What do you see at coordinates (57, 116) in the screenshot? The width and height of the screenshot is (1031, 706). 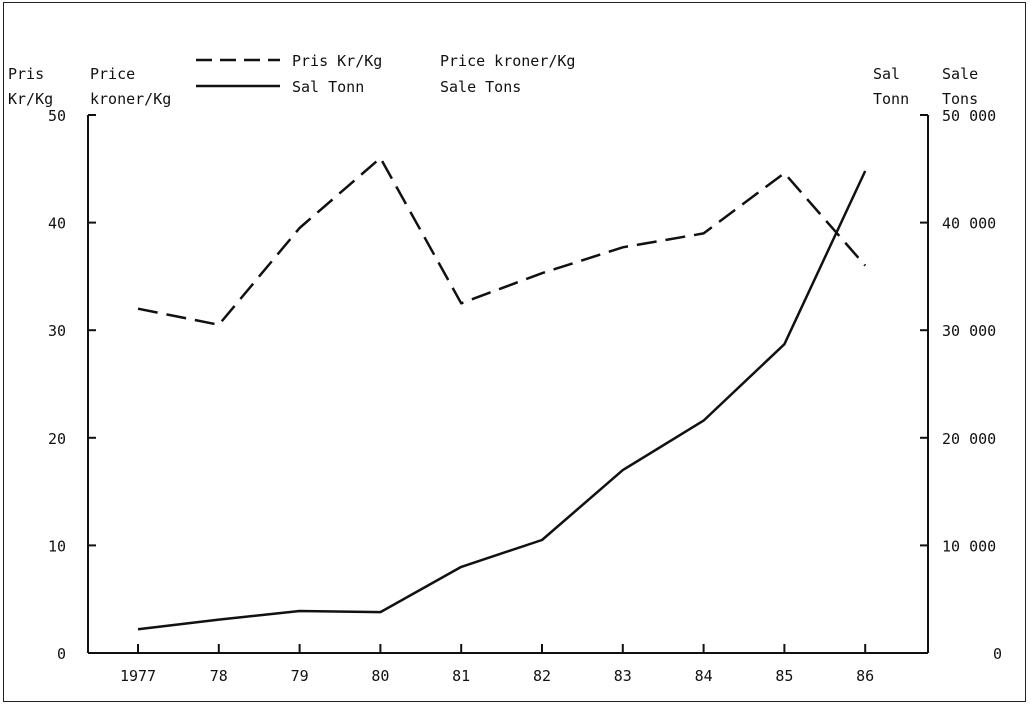 I see `left-tick-label: 50` at bounding box center [57, 116].